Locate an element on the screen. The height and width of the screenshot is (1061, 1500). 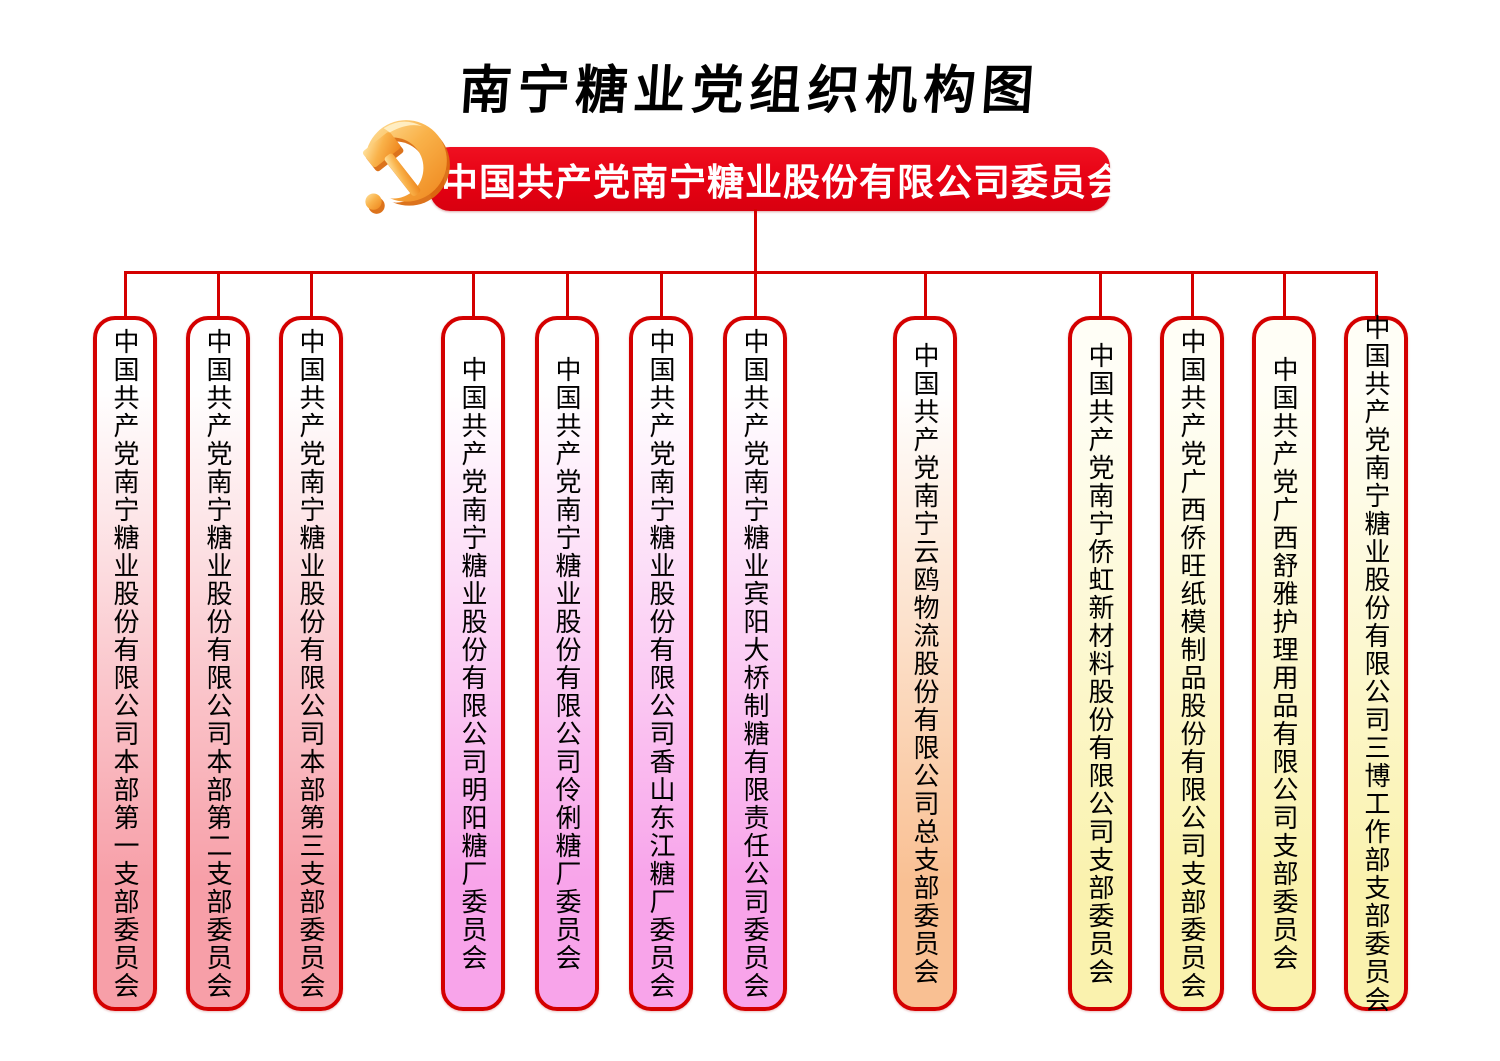
org-branch-box: 中国共产党南宁糖业股份有限公司伶俐糖厂委员会 is located at coordinates (567, 663).